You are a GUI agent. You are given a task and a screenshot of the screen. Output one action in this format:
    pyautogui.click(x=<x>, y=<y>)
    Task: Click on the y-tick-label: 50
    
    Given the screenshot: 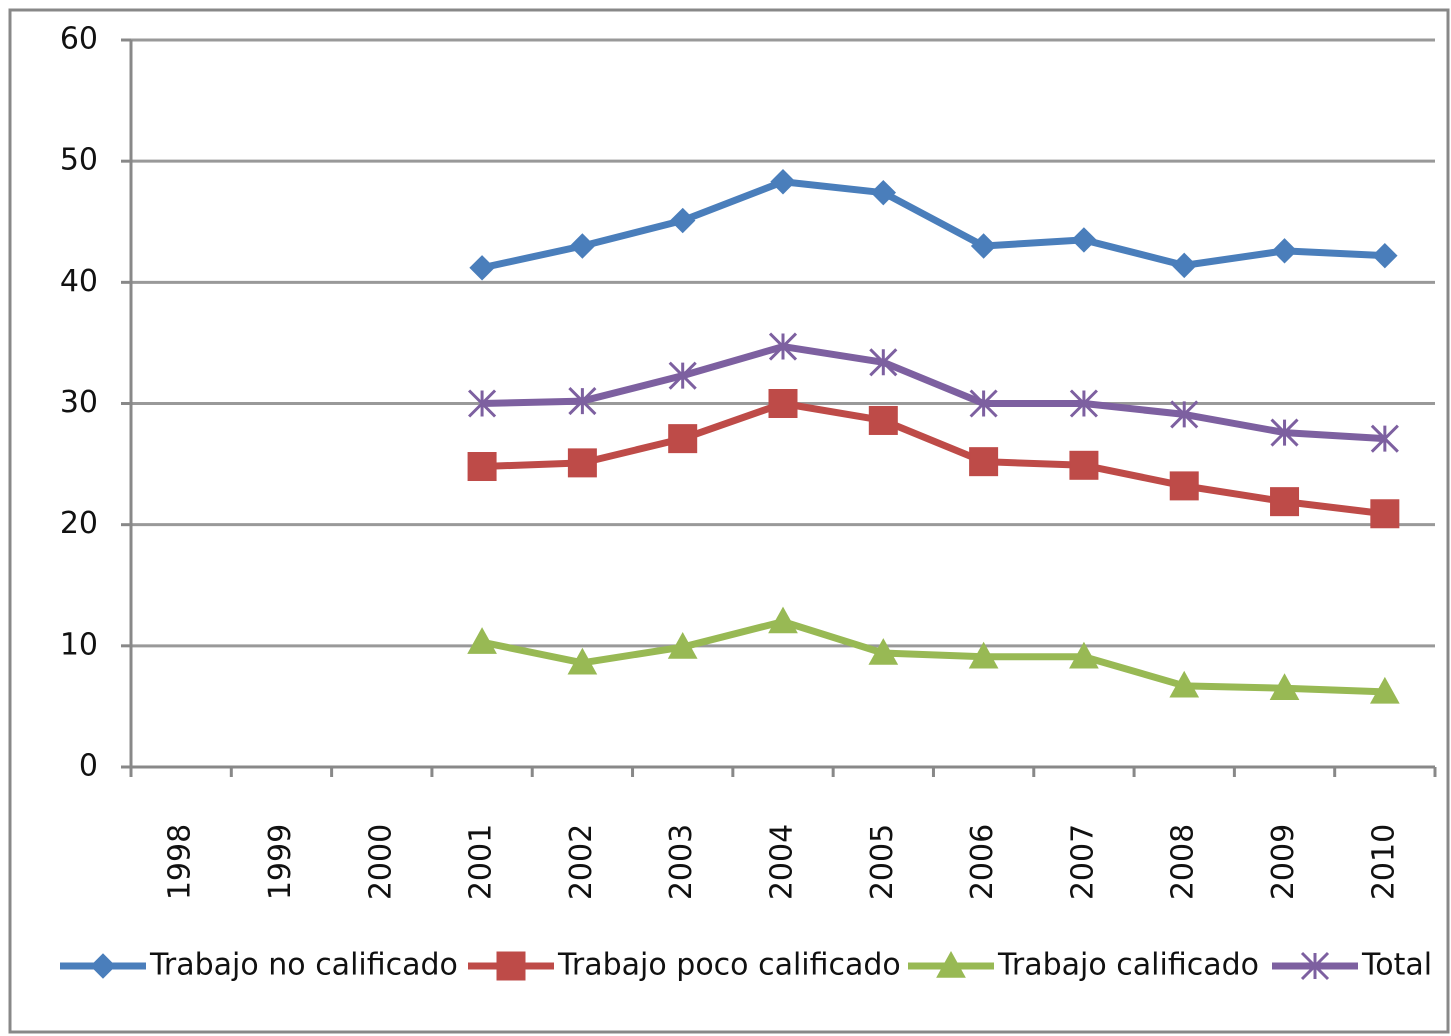 What is the action you would take?
    pyautogui.click(x=79, y=160)
    